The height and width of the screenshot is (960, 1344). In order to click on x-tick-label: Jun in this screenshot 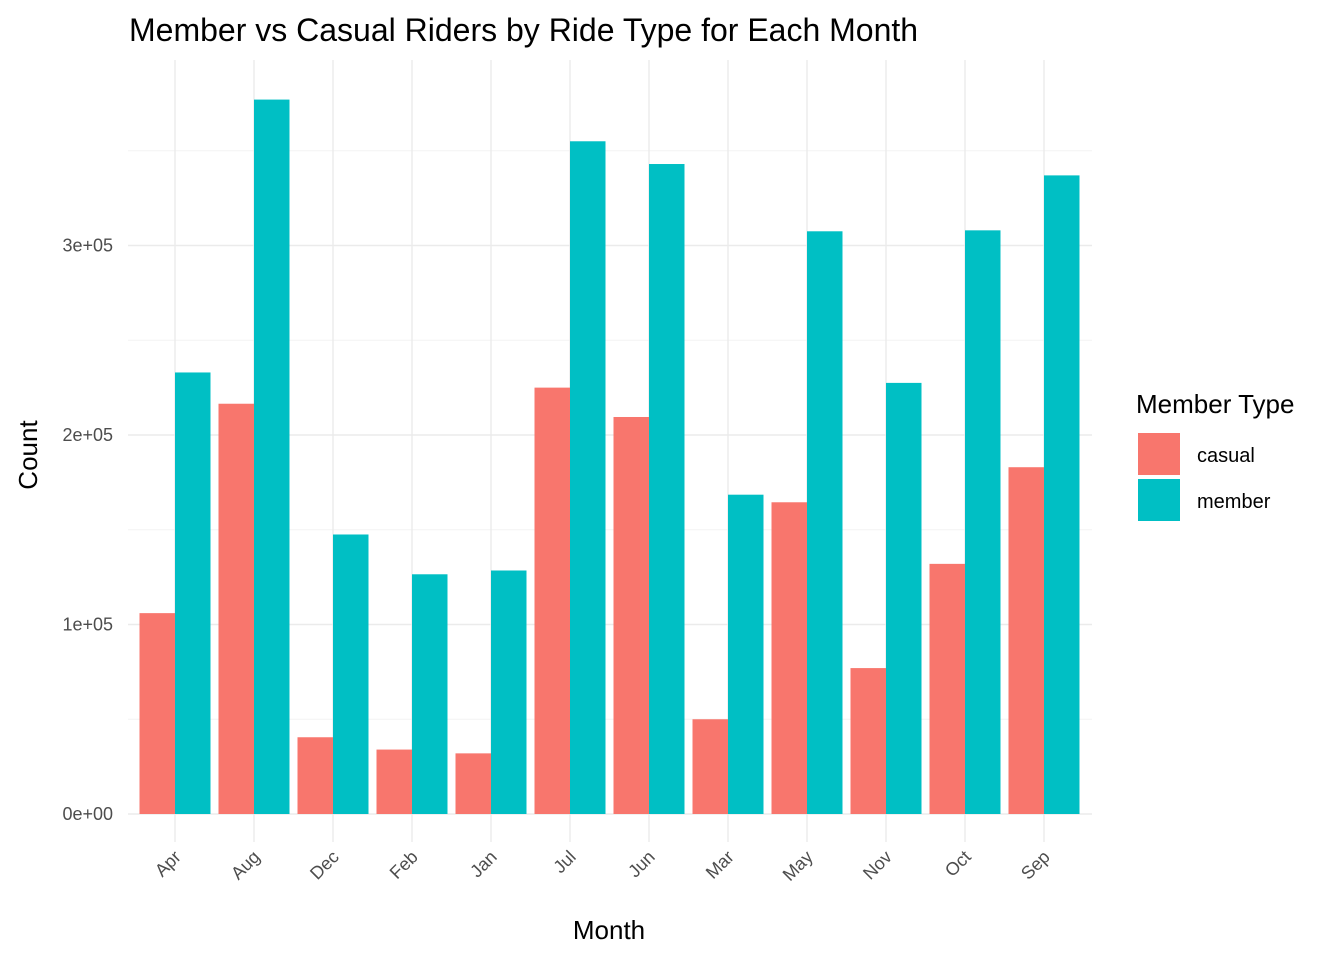, I will do `click(641, 864)`.